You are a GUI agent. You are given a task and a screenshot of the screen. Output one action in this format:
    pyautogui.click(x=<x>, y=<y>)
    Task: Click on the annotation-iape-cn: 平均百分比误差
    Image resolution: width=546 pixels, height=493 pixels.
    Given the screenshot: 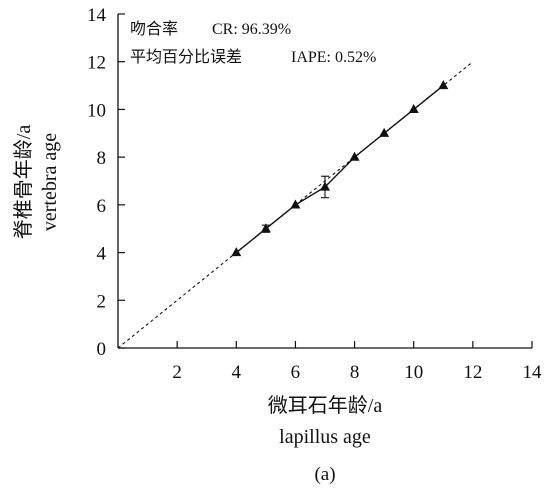 What is the action you would take?
    pyautogui.click(x=186, y=57)
    